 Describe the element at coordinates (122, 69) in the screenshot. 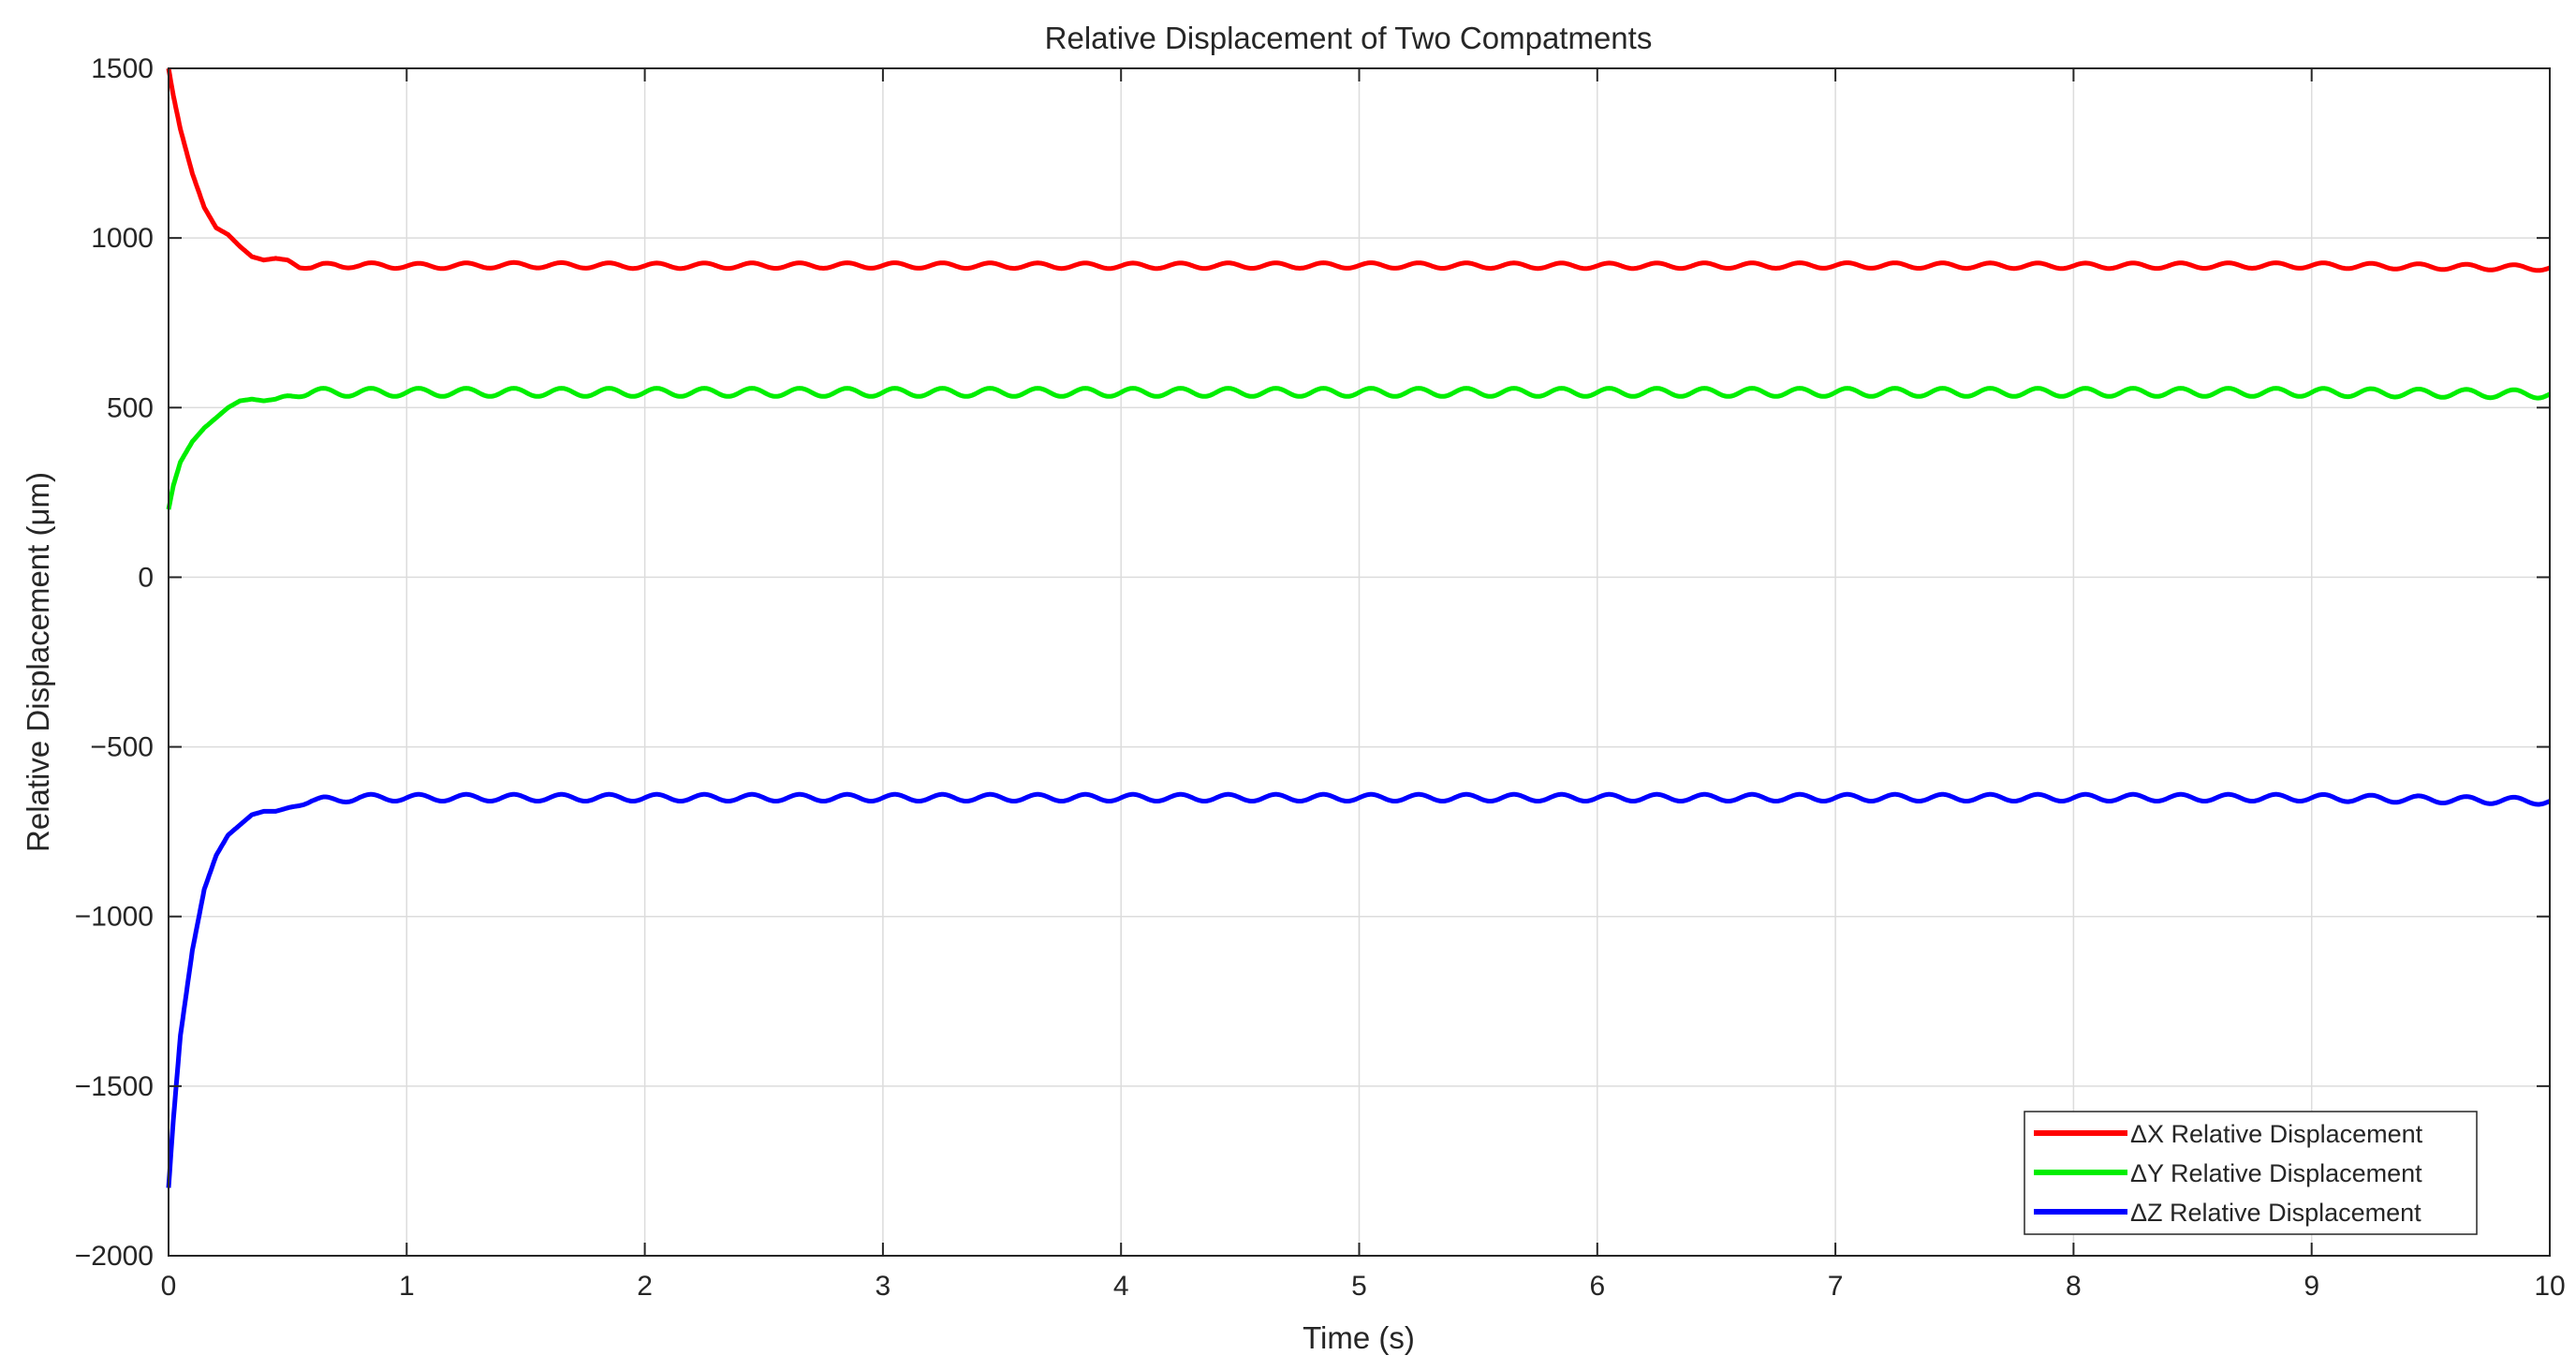

I see `y-tick-label: 1500` at that location.